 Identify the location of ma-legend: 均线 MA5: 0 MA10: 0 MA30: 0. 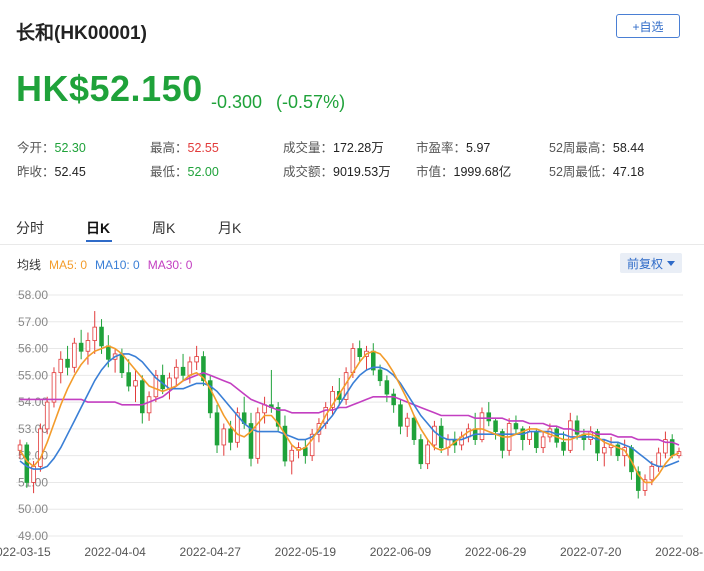
(108, 264).